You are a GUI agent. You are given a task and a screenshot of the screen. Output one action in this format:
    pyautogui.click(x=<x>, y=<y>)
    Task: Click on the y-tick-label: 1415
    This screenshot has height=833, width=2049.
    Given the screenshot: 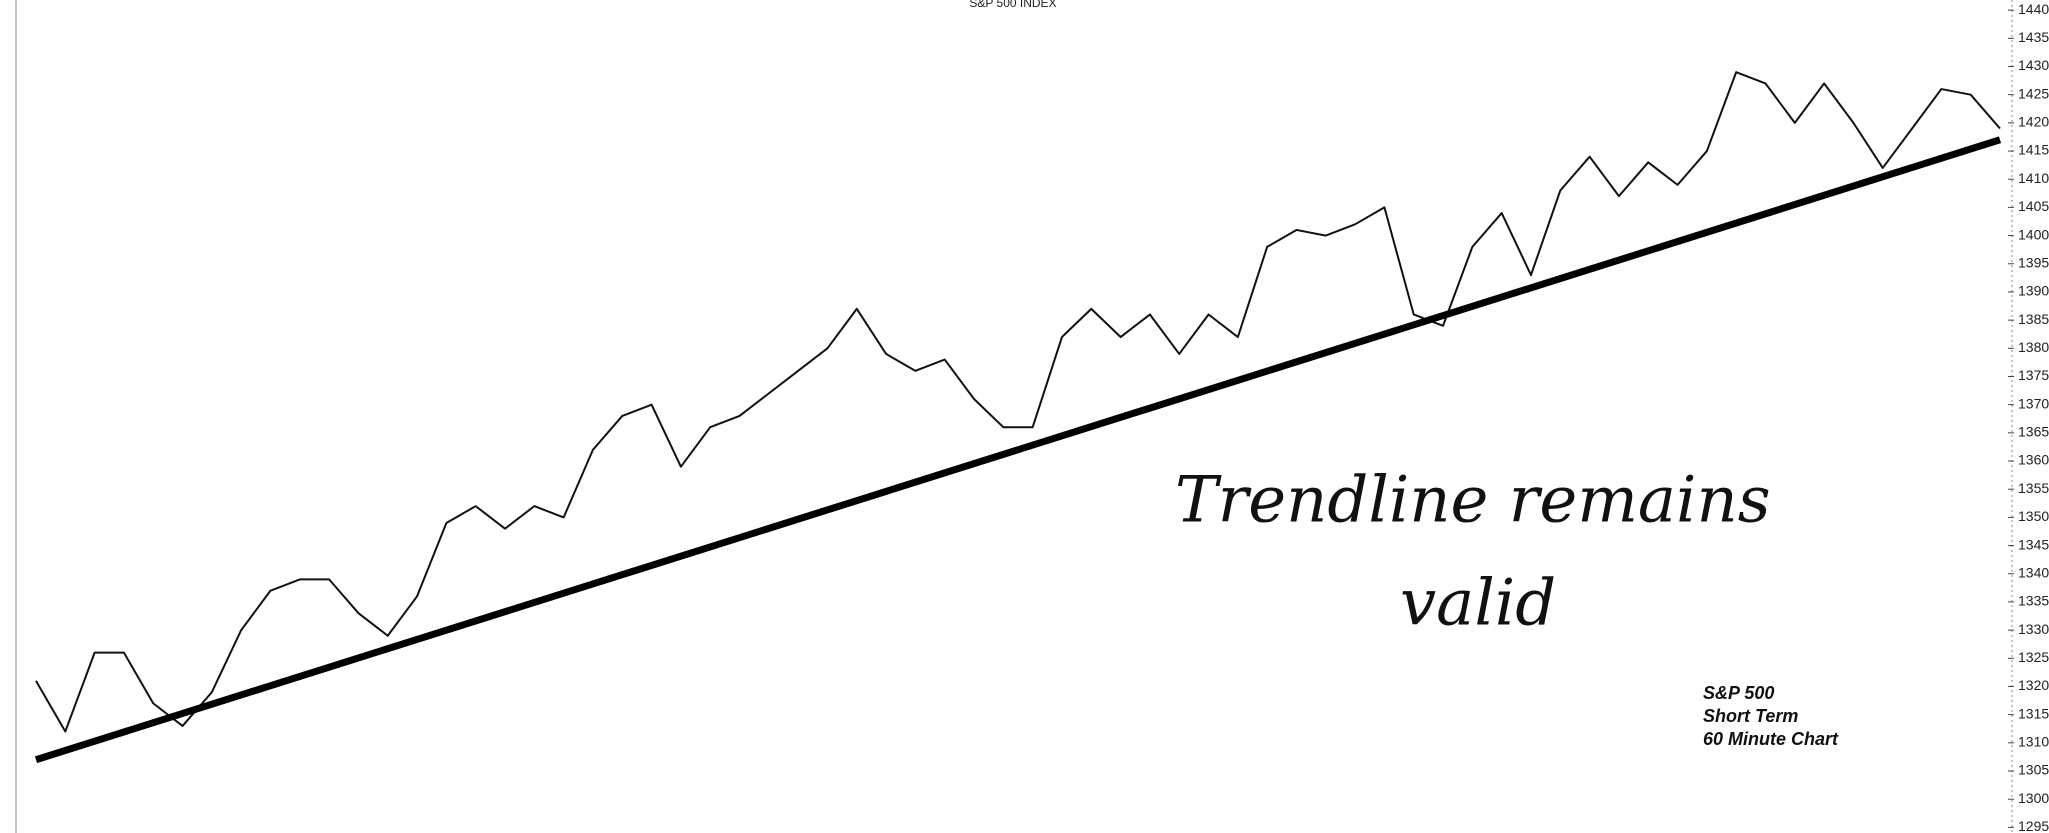 What is the action you would take?
    pyautogui.click(x=2033, y=150)
    